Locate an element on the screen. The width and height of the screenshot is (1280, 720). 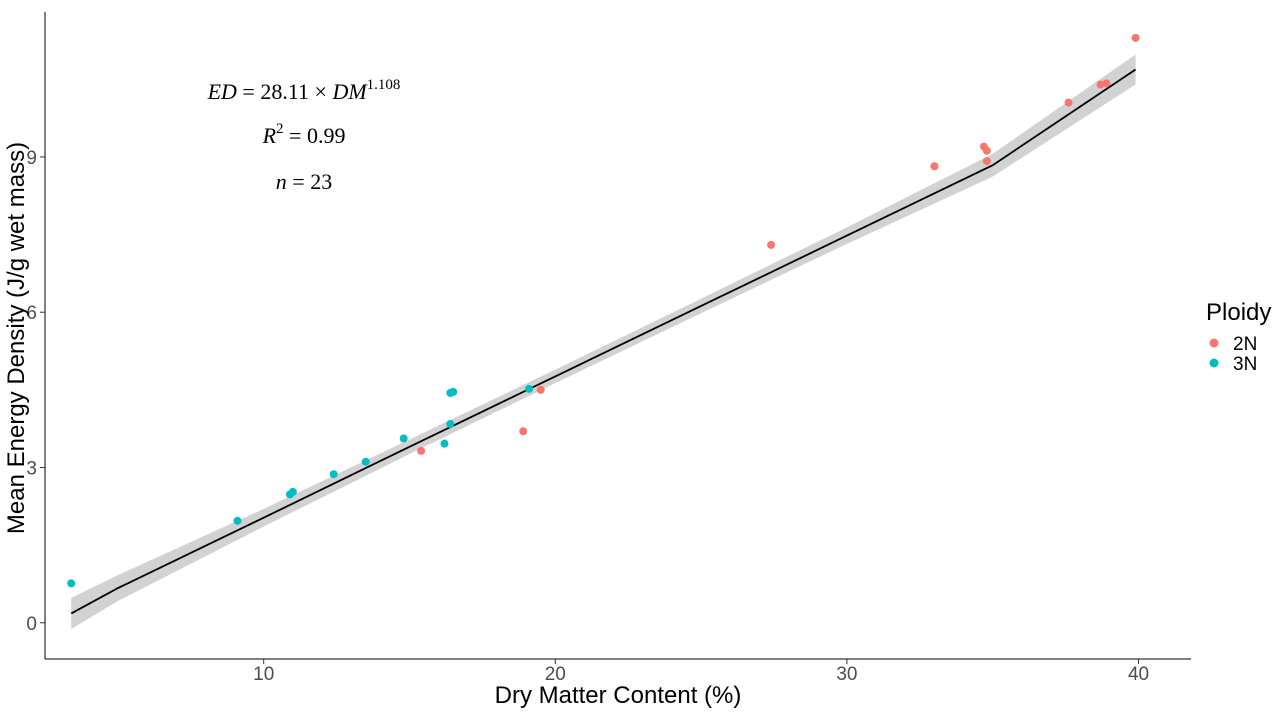
legend-title: Ploidy is located at coordinates (1238, 312).